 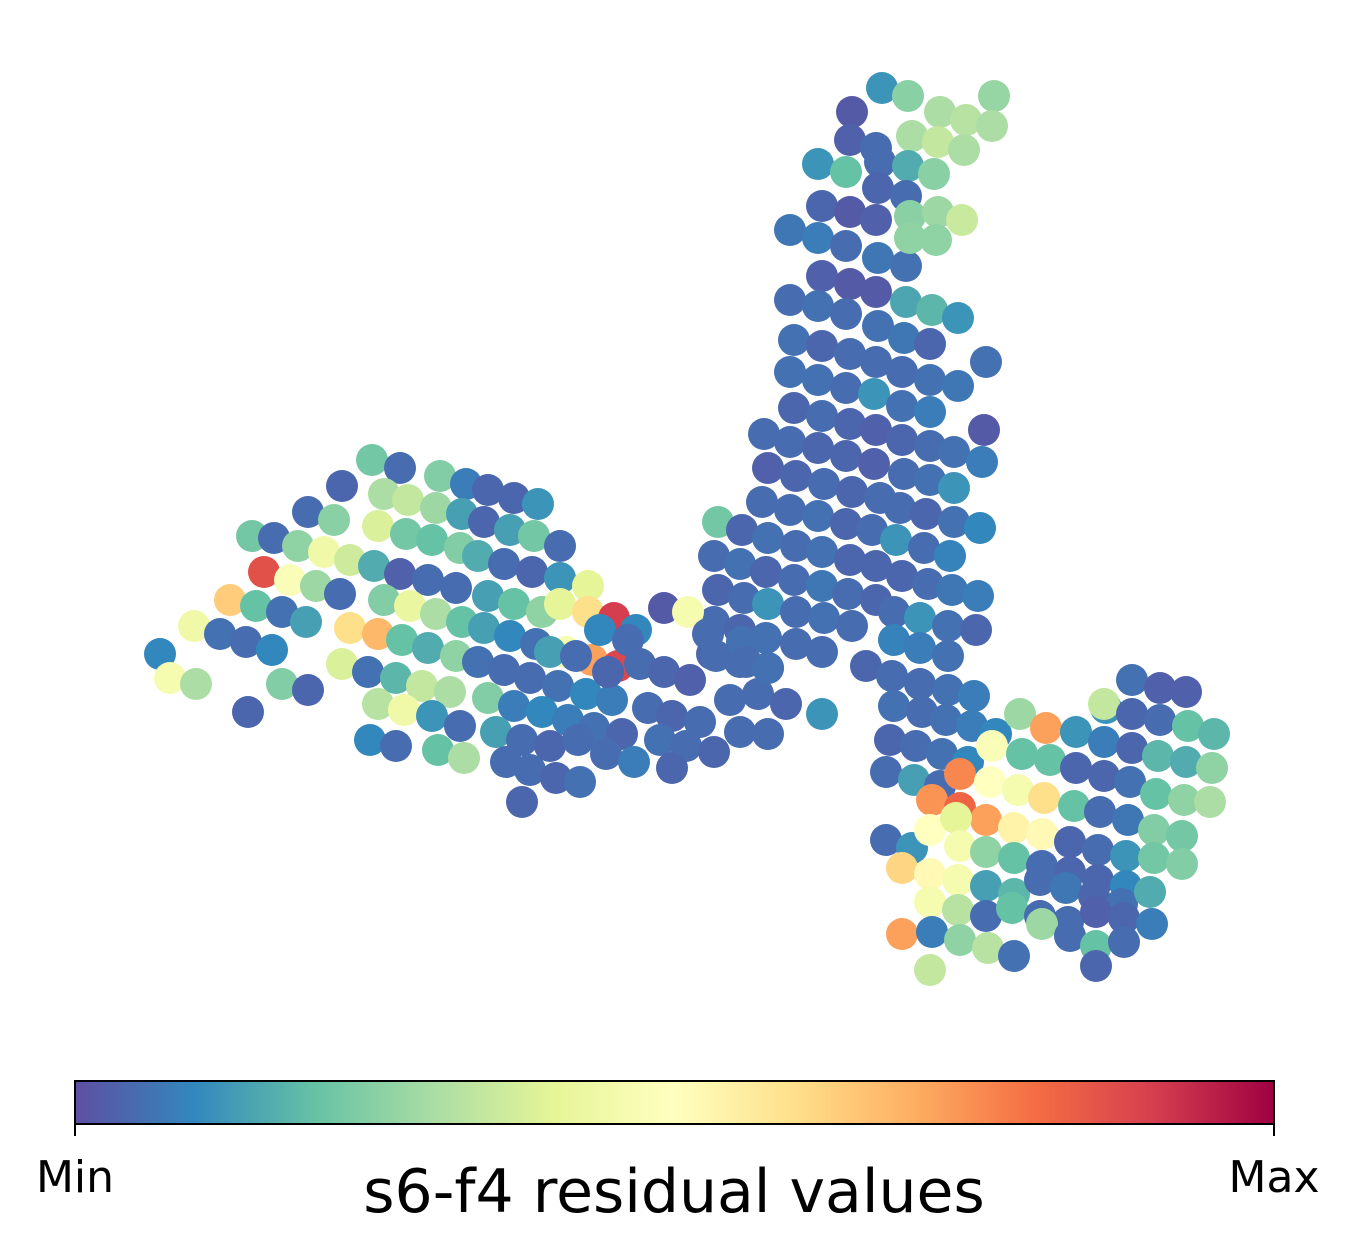 What do you see at coordinates (677, 1153) in the screenshot?
I see `colorbar: Min Max s6-f4 residual values` at bounding box center [677, 1153].